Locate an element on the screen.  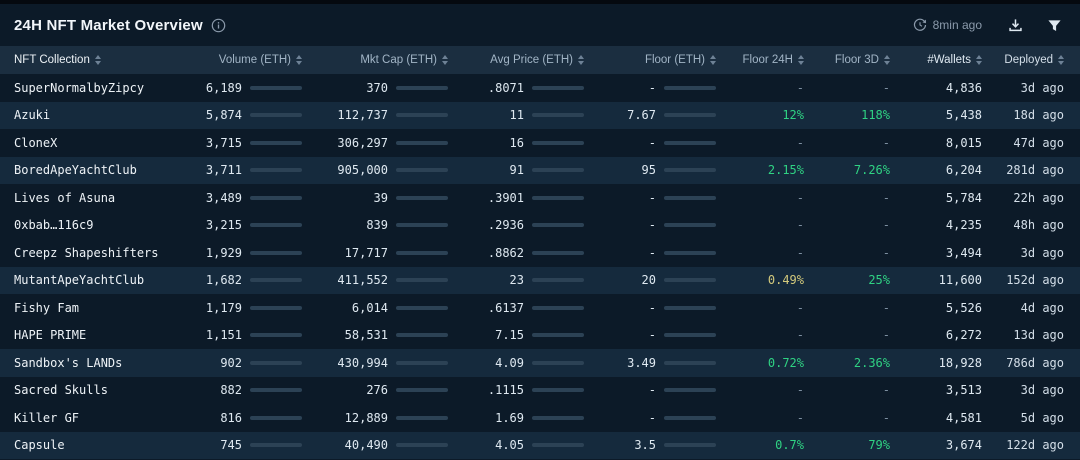
avgprice-cell: .1115 is located at coordinates (516, 390).